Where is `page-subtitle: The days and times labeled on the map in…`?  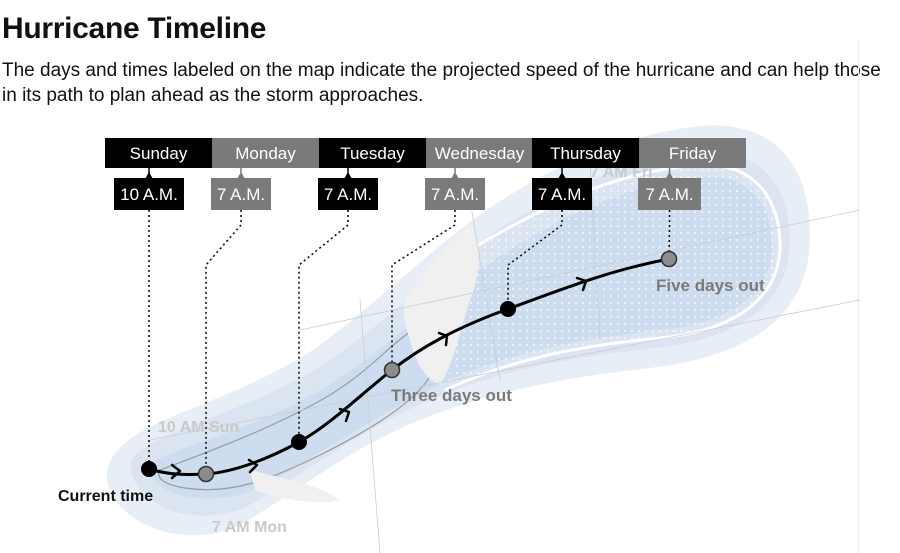 page-subtitle: The days and times labeled on the map in… is located at coordinates (441, 83).